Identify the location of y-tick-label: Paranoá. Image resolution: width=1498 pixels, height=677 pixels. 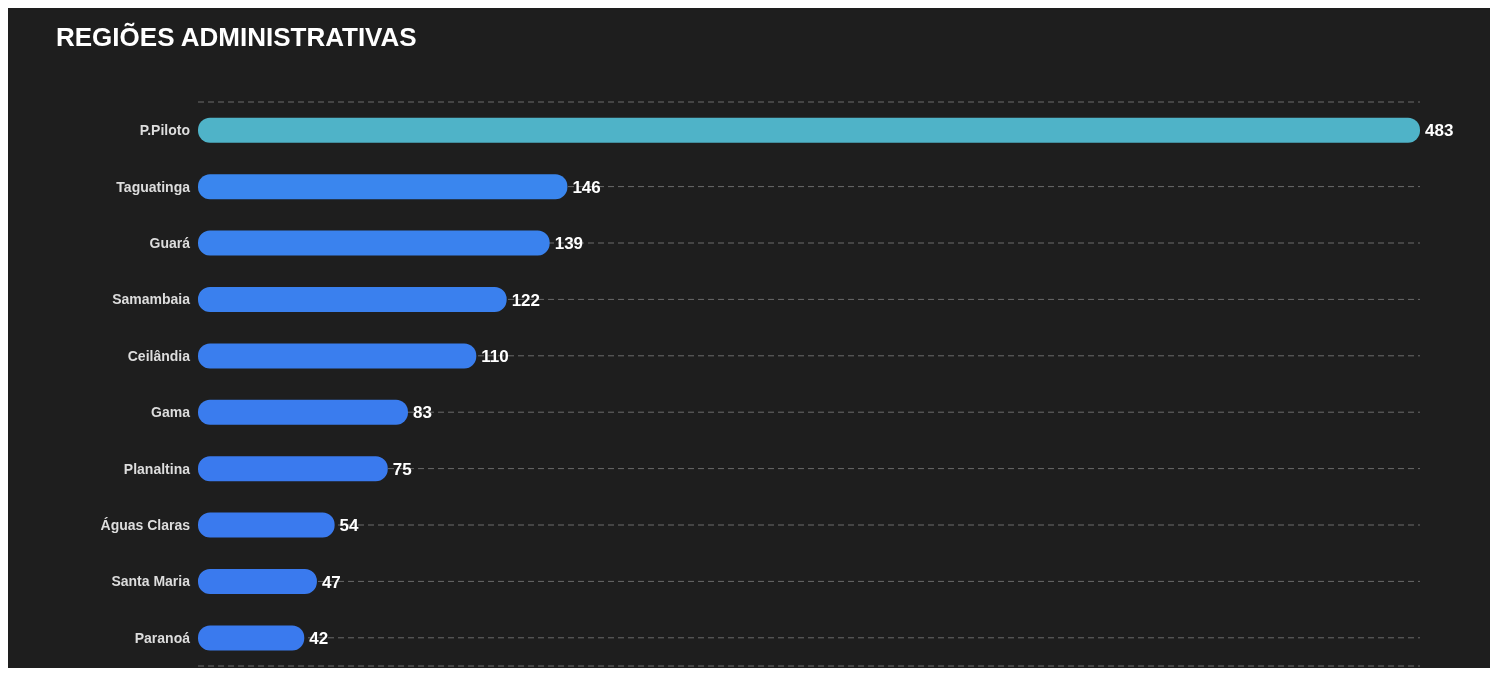
(162, 637).